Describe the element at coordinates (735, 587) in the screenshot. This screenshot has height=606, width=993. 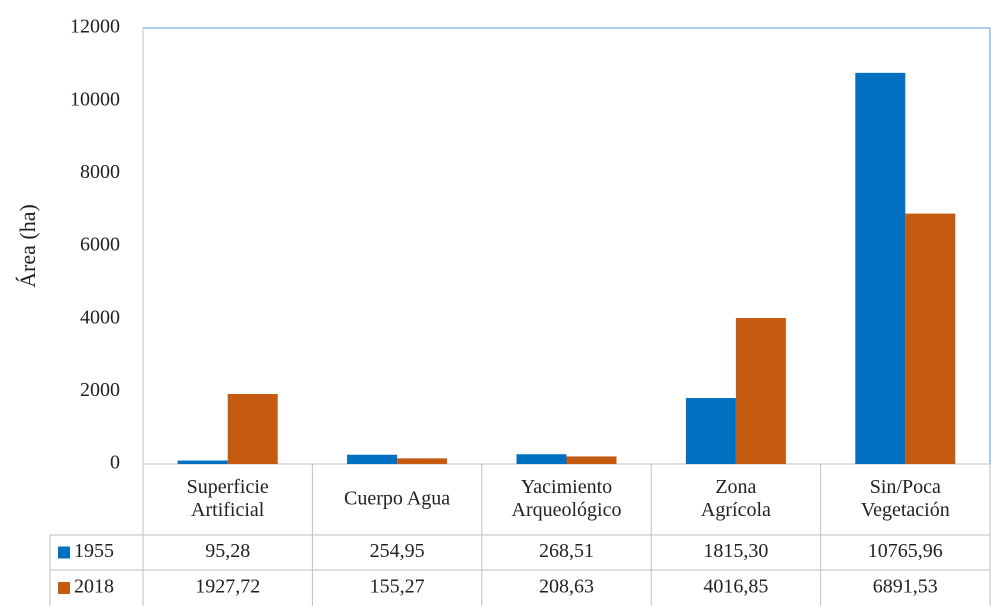
I see `table-value: 4016,85` at that location.